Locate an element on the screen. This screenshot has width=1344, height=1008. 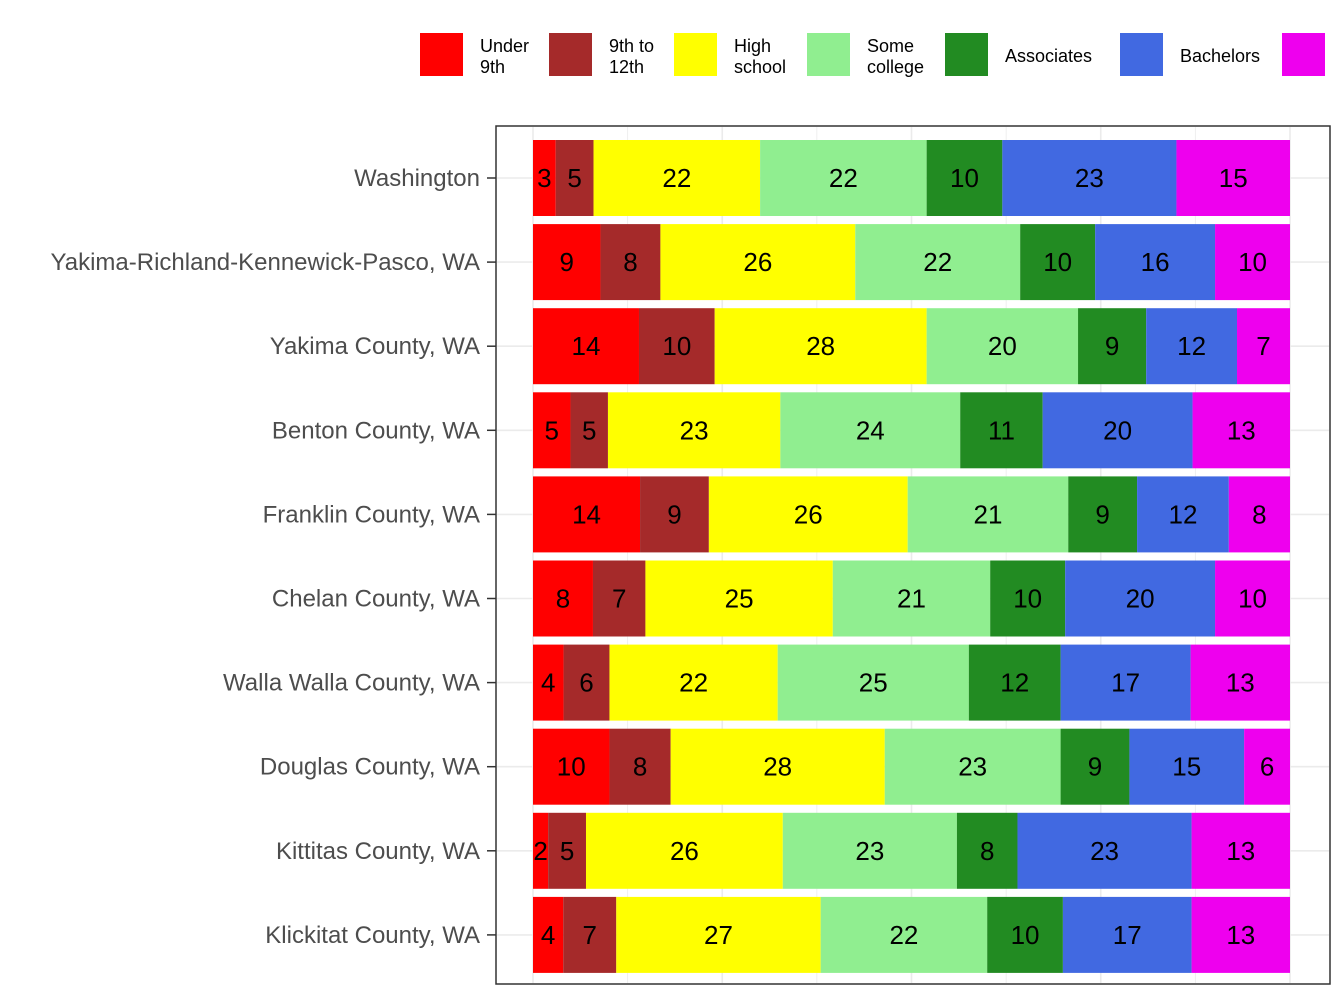
data-label: 26 is located at coordinates (808, 514).